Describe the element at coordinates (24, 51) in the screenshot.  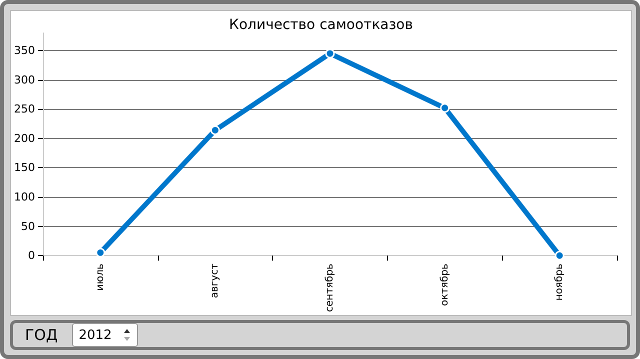
I see `y-tick-label: 350` at that location.